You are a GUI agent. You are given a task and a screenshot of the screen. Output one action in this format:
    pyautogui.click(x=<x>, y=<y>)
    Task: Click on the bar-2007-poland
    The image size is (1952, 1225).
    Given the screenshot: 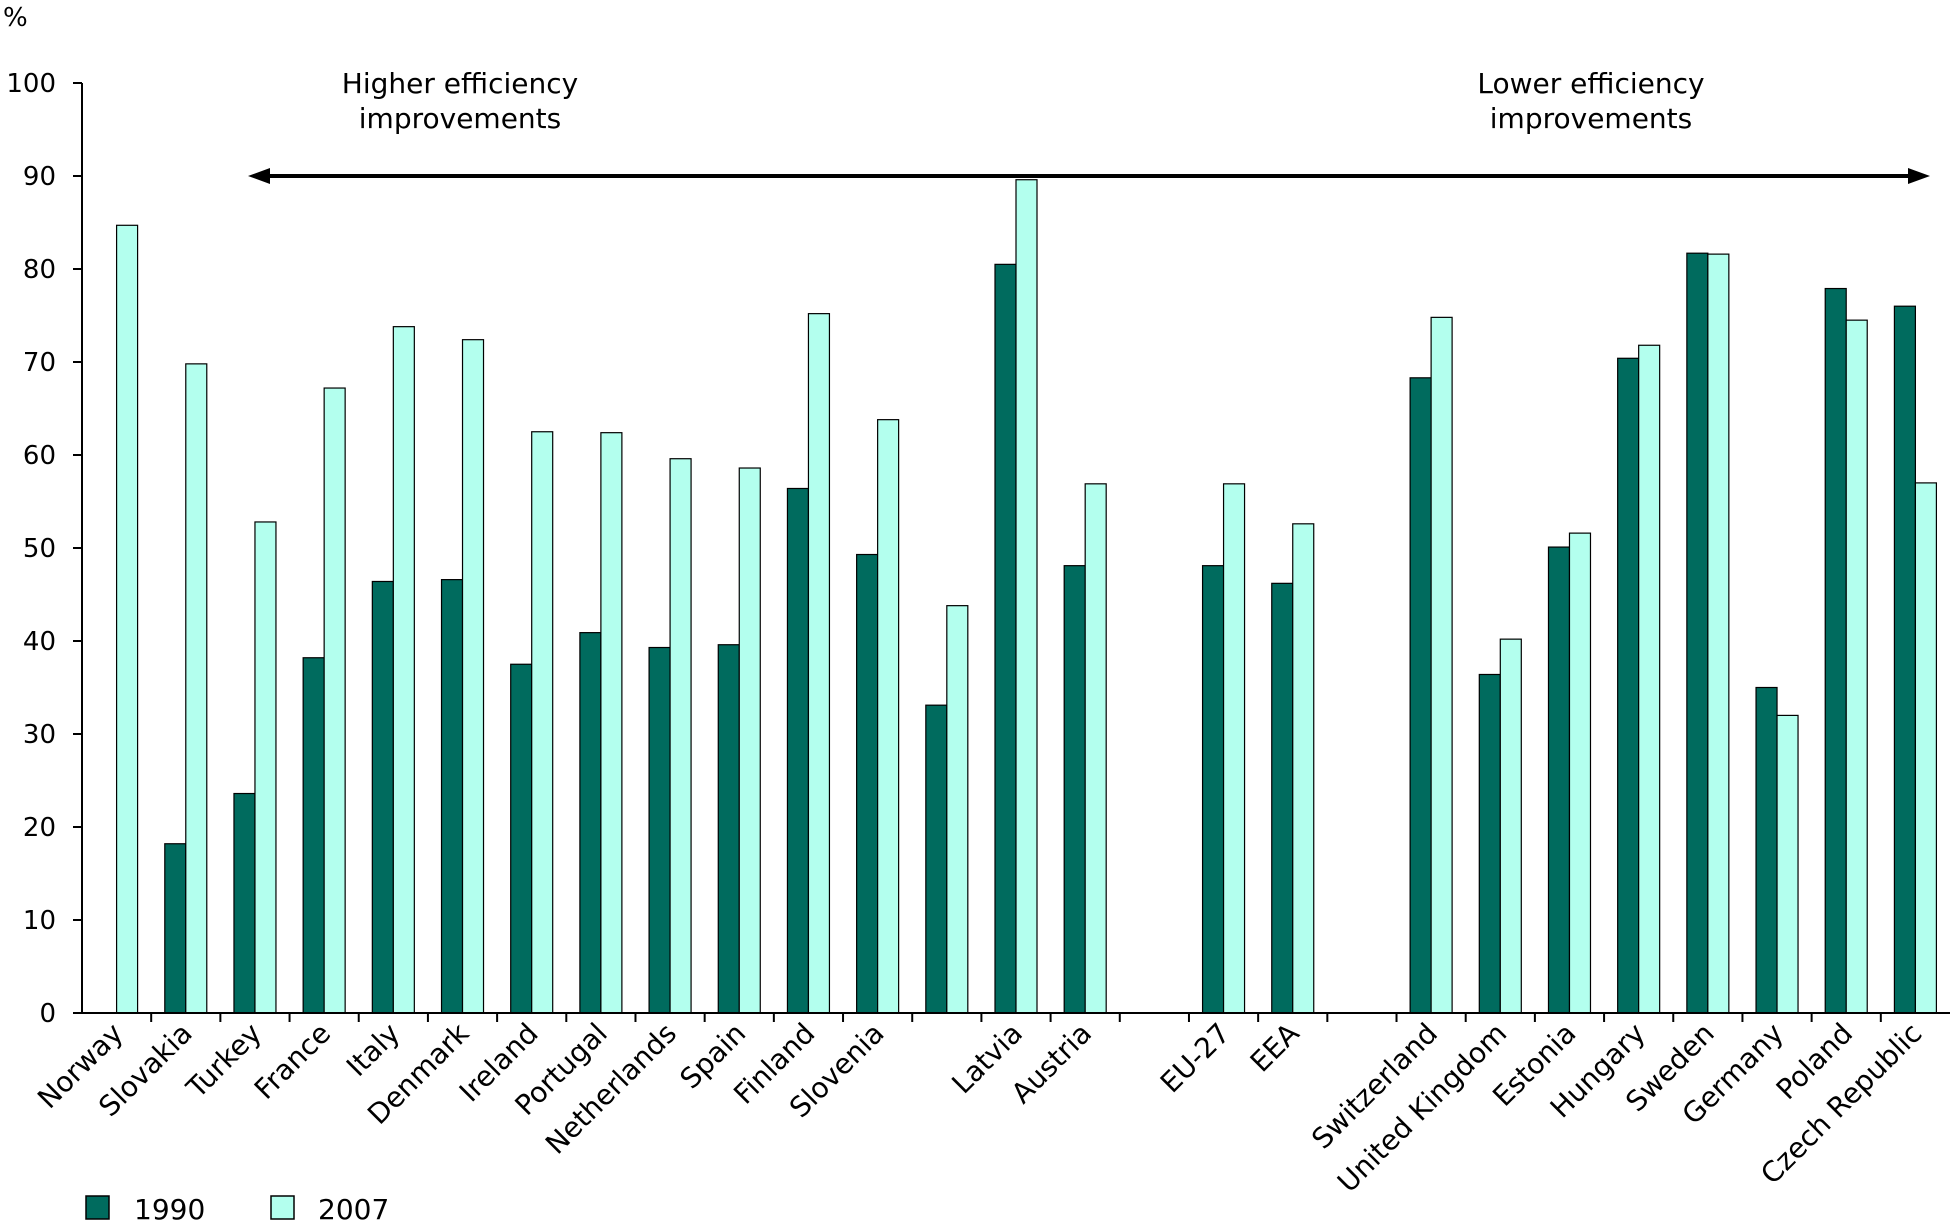 What is the action you would take?
    pyautogui.click(x=1856, y=666)
    